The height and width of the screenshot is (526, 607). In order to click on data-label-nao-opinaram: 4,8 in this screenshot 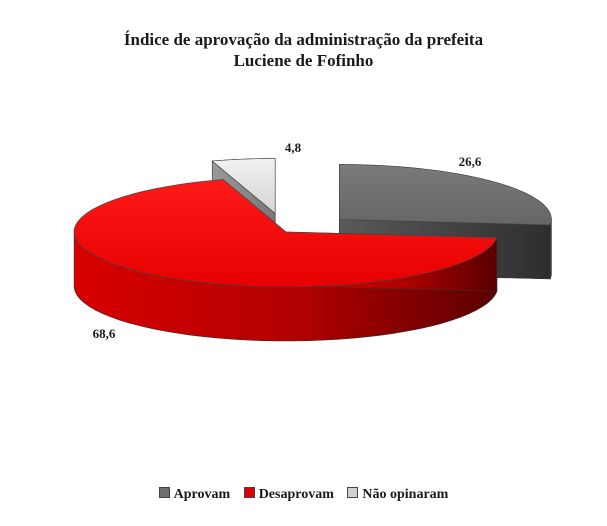, I will do `click(293, 147)`.